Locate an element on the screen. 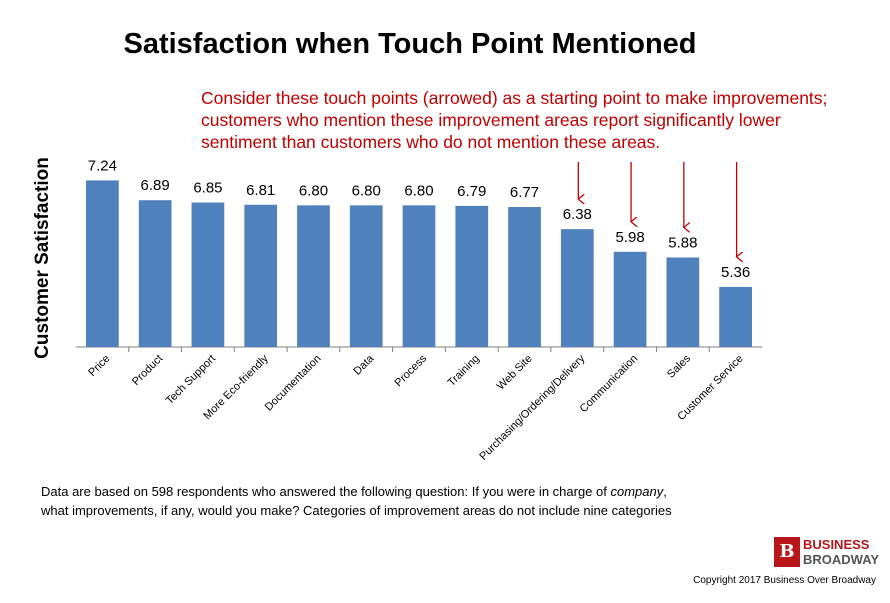 This screenshot has width=890, height=603. logo-mark: B is located at coordinates (787, 552).